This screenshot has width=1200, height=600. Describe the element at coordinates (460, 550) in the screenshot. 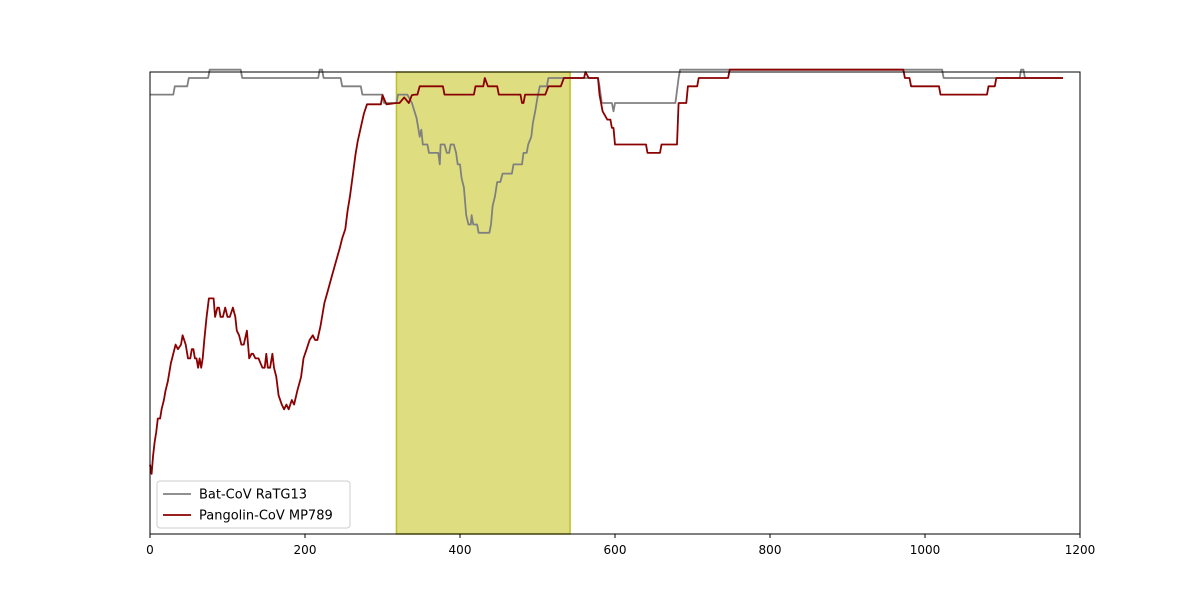

I see `x-tick-label: 400` at that location.